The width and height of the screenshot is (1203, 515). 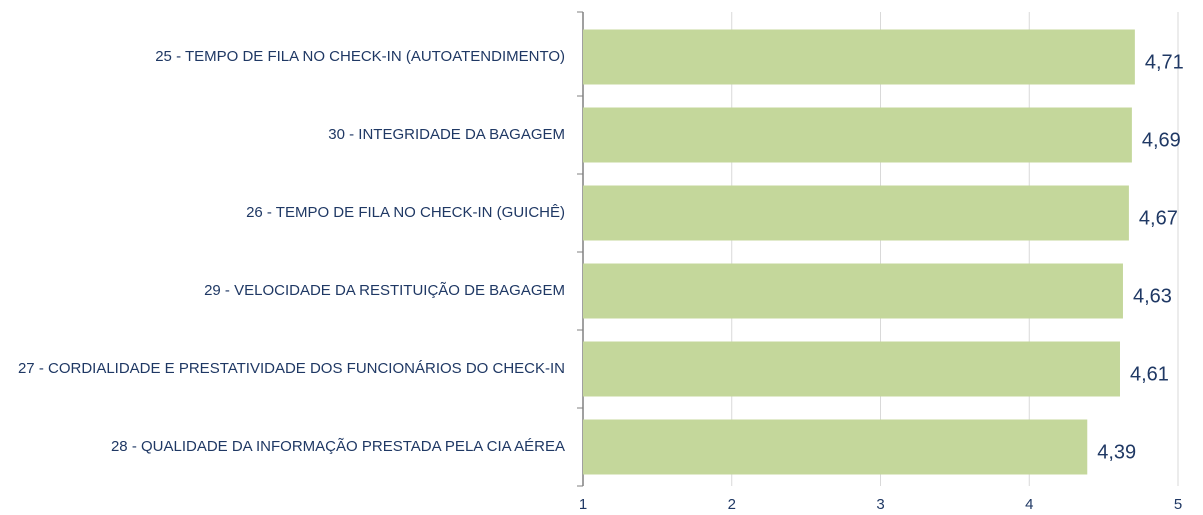 I want to click on value-label: 4,71, so click(x=1164, y=62).